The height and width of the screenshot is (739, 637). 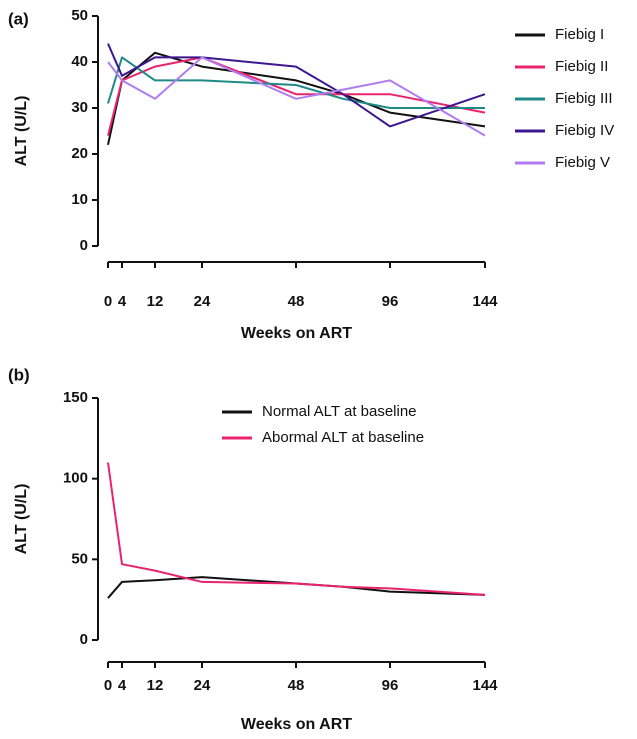 What do you see at coordinates (581, 66) in the screenshot?
I see `legend-label: Fiebig II` at bounding box center [581, 66].